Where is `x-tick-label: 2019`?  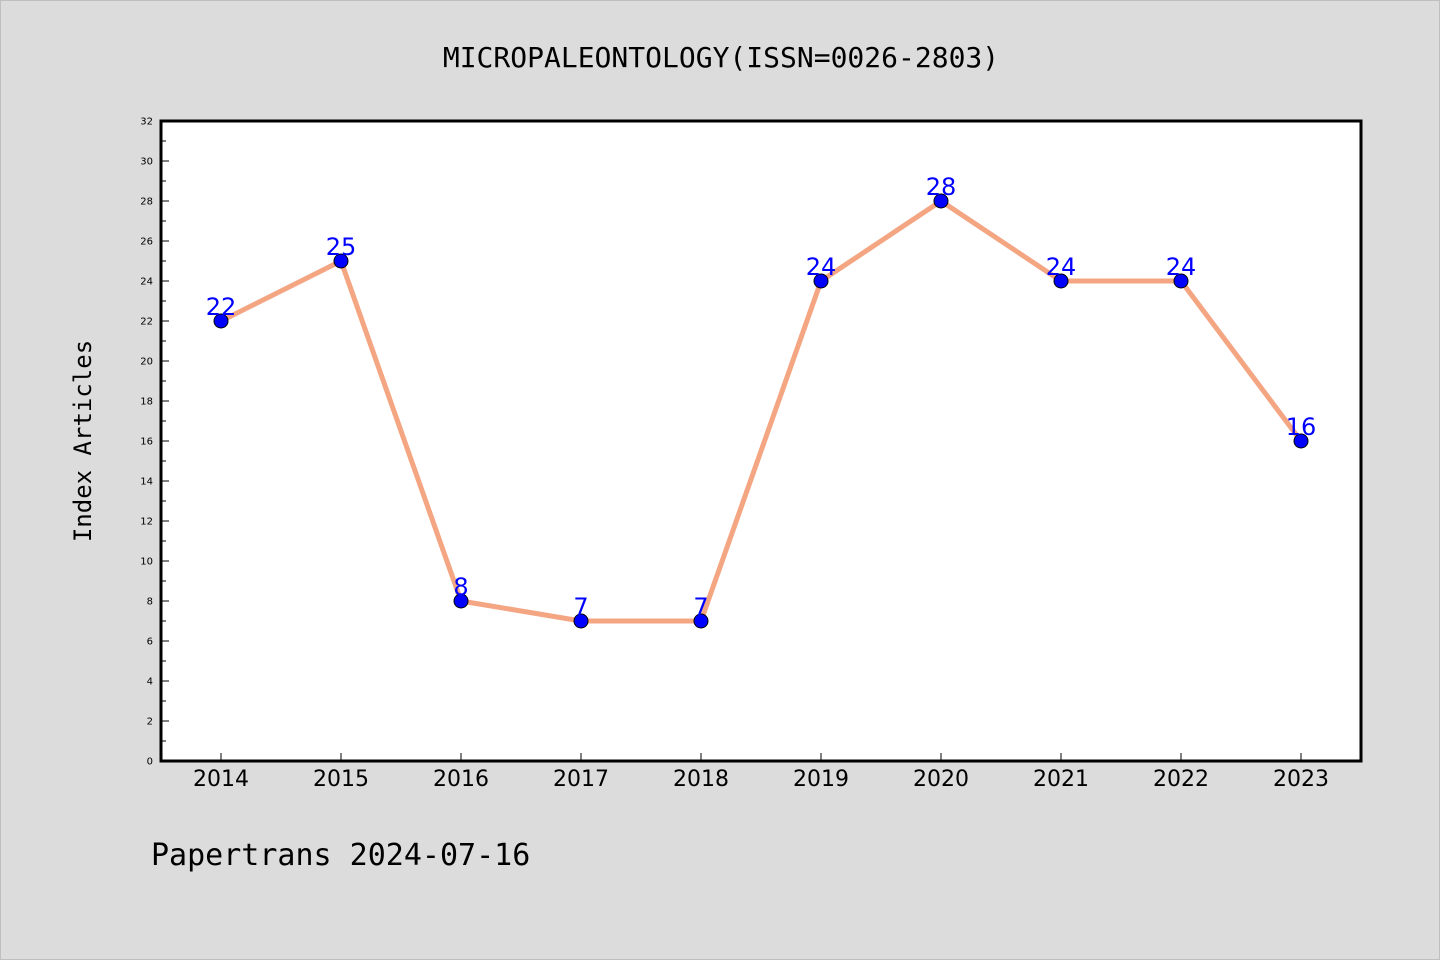
x-tick-label: 2019 is located at coordinates (821, 779).